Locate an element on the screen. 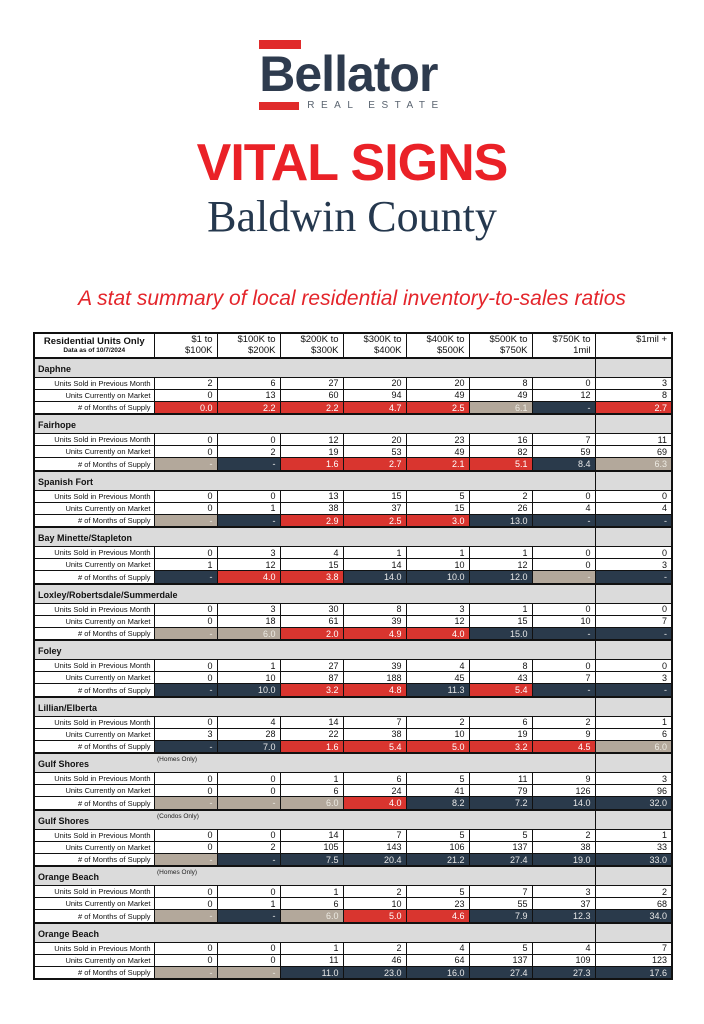  units-market-cell: 69 is located at coordinates (633, 452).